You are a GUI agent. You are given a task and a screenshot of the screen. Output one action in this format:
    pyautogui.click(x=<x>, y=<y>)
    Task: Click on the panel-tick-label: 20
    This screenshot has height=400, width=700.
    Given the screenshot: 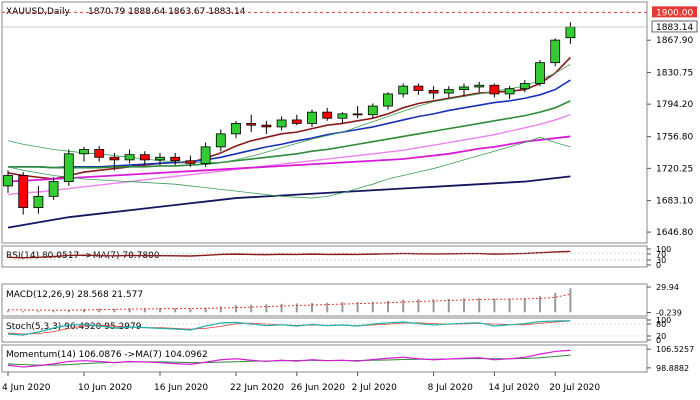 What is the action you would take?
    pyautogui.click(x=661, y=336)
    